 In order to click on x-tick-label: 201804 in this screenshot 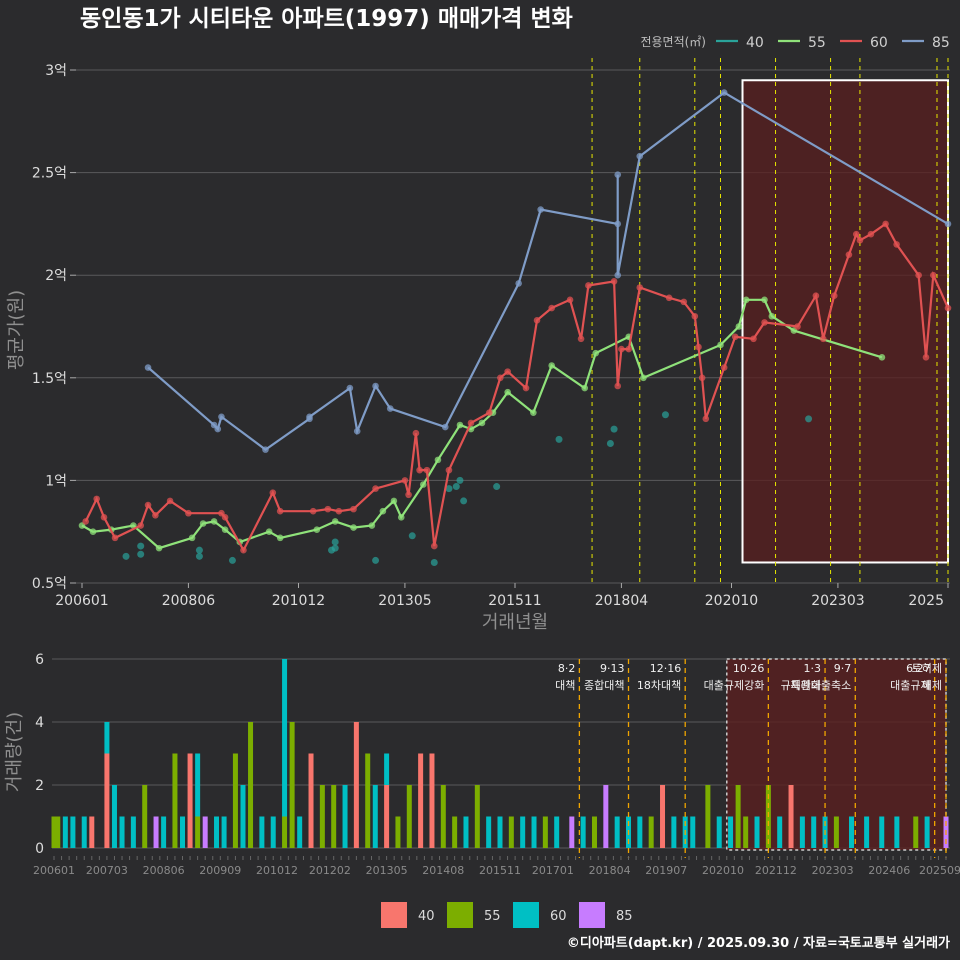, I will do `click(610, 870)`.